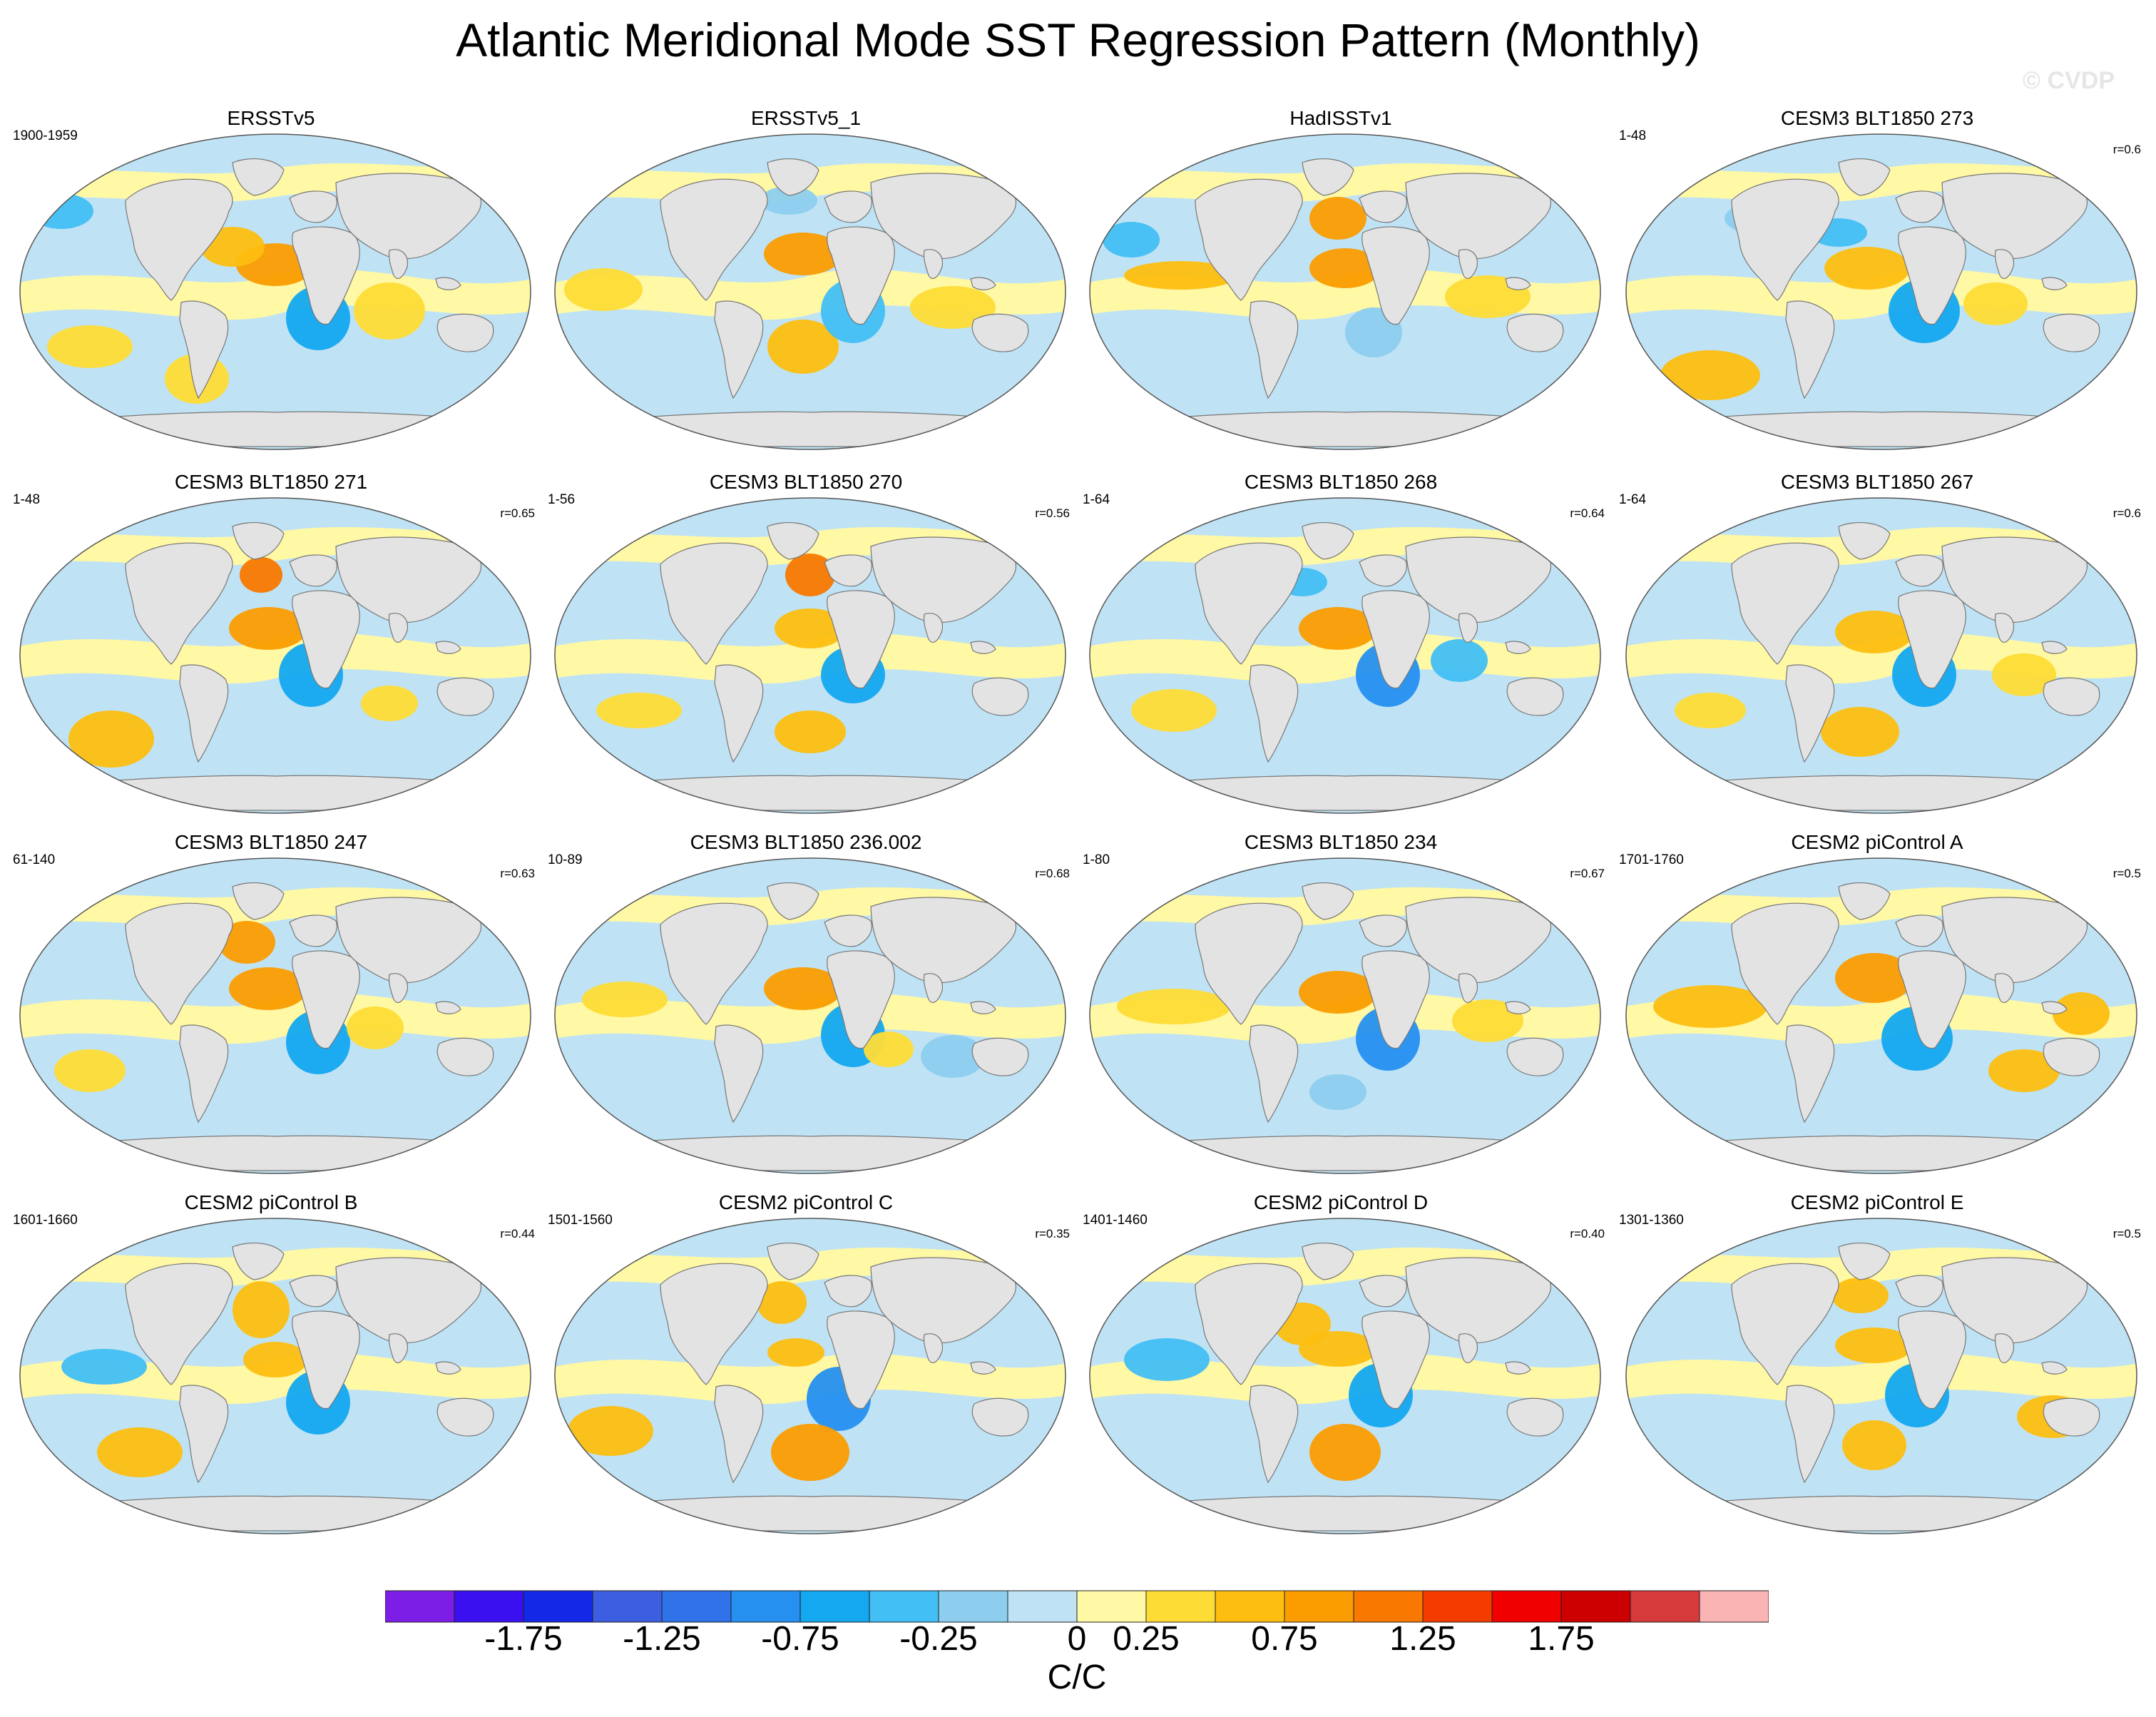  What do you see at coordinates (806, 118) in the screenshot?
I see `panel-title: ERSSTv5_1` at bounding box center [806, 118].